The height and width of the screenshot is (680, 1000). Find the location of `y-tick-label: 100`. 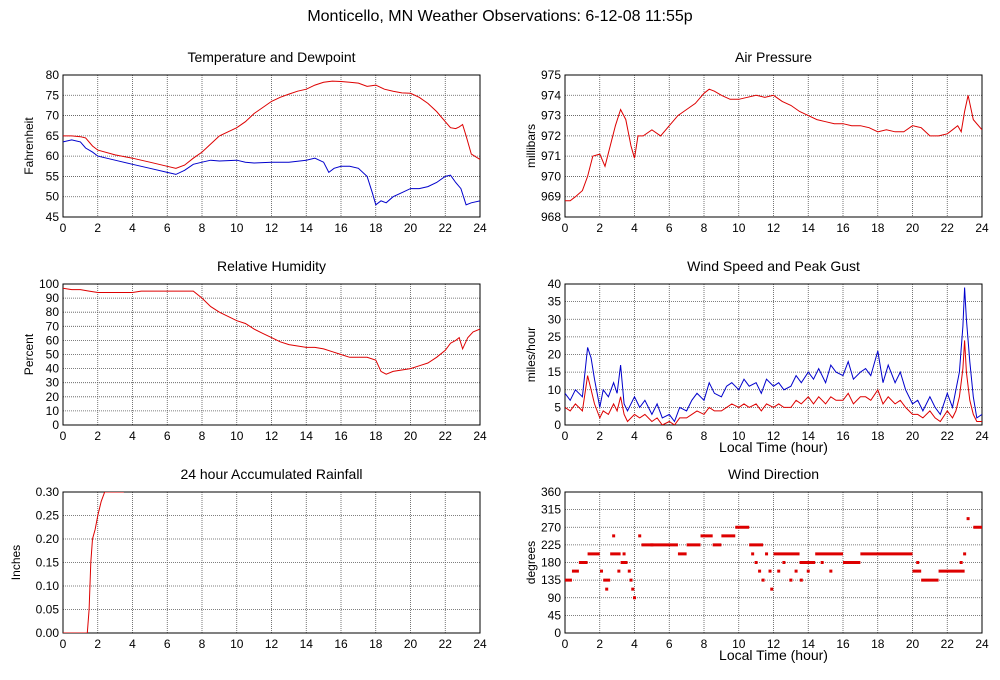

y-tick-label: 100 is located at coordinates (49, 284).